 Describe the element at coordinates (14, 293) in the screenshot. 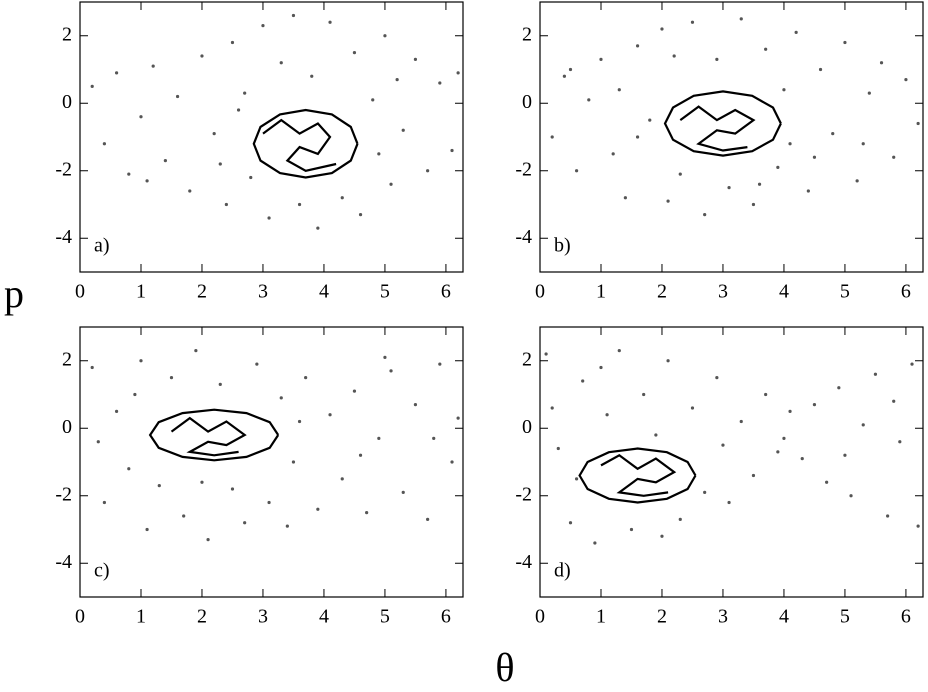

I see `y-axis-label: p` at that location.